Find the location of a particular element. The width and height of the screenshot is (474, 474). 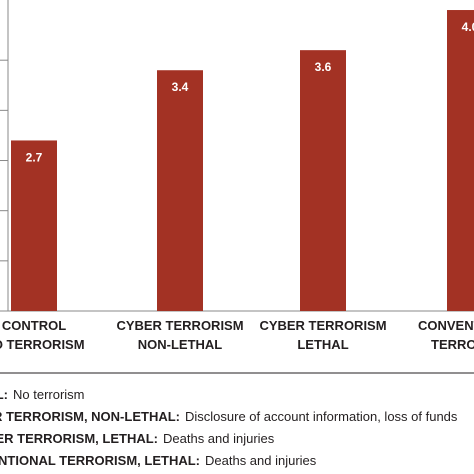

x-tick-label: LETHAL is located at coordinates (322, 344).